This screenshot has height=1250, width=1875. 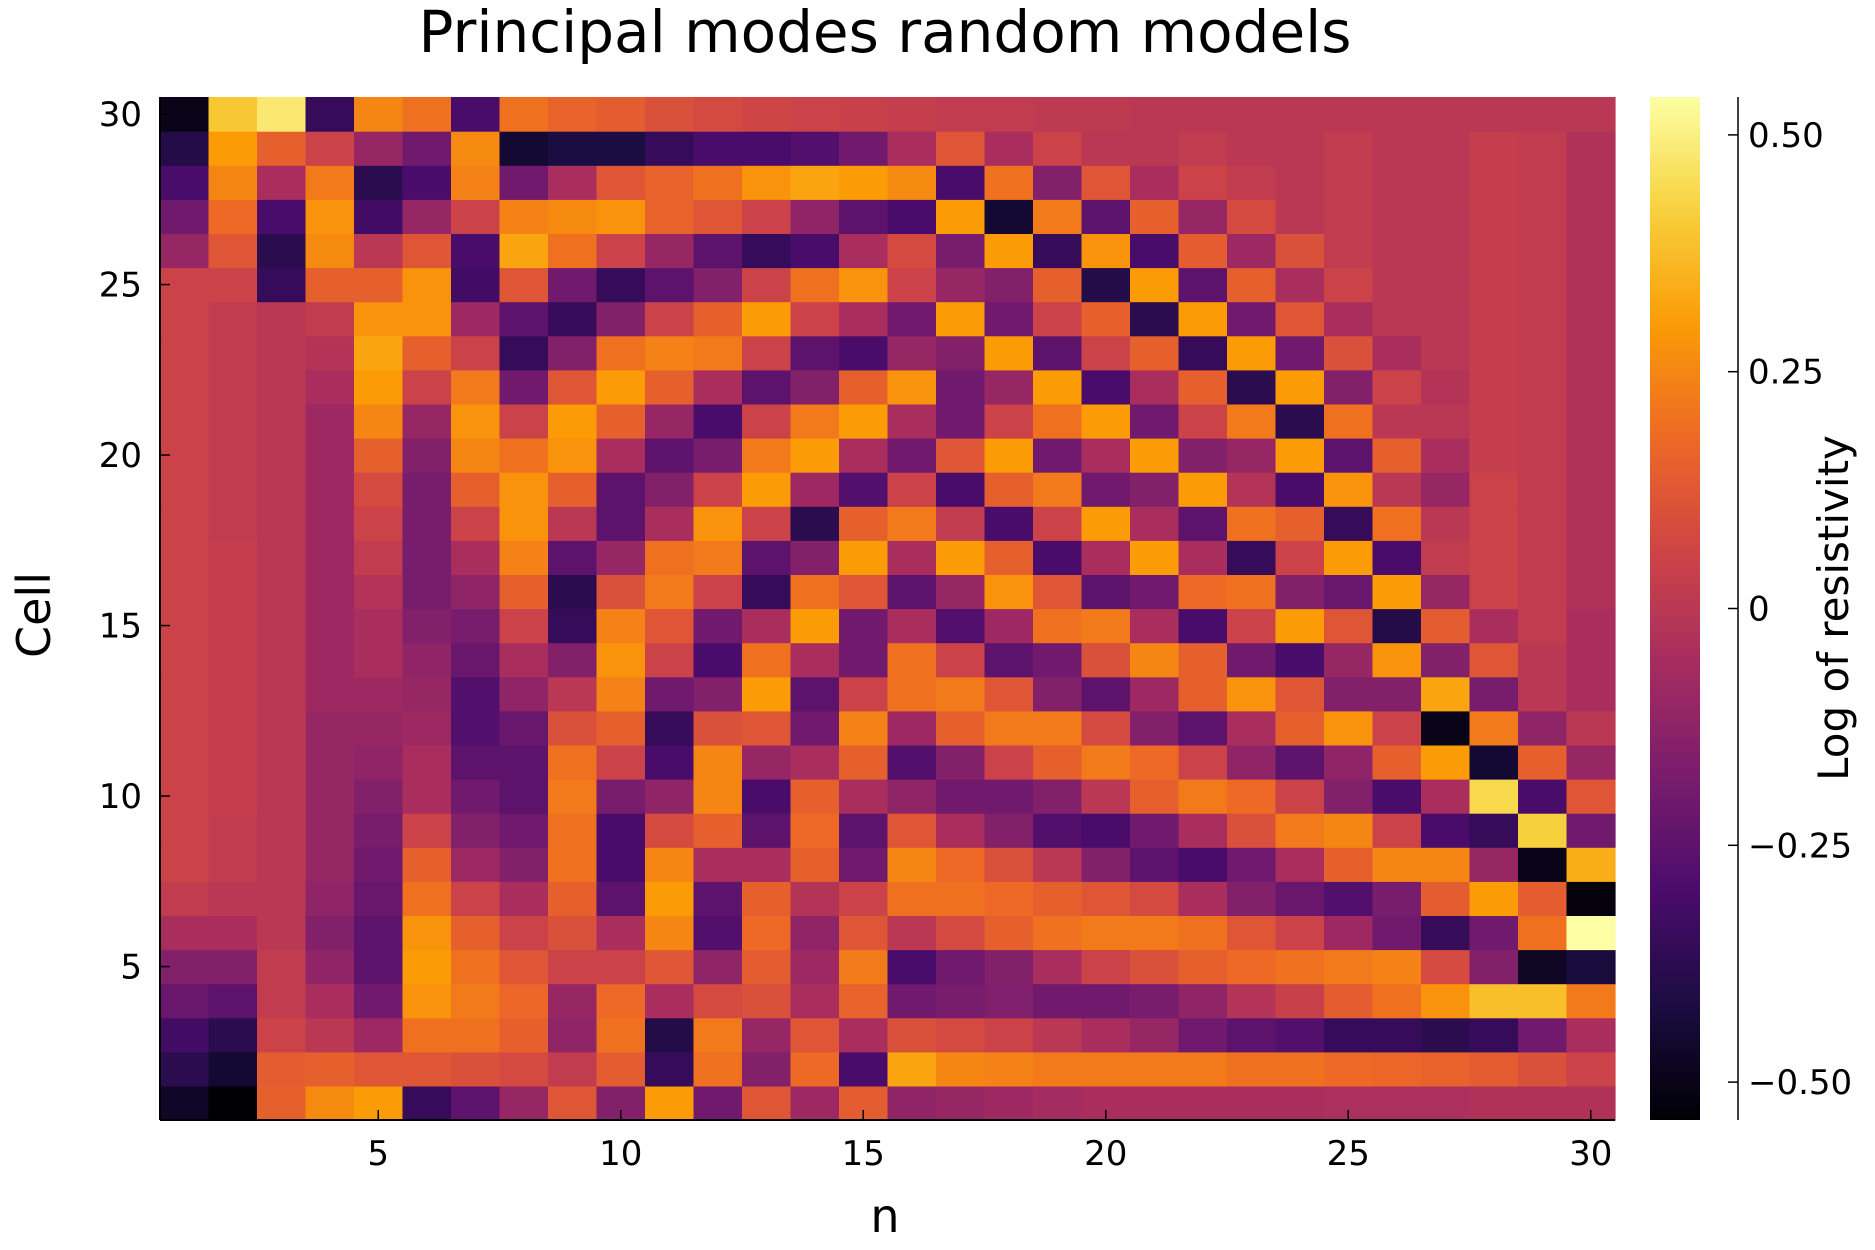 What do you see at coordinates (1675, 608) in the screenshot?
I see `colorbar` at bounding box center [1675, 608].